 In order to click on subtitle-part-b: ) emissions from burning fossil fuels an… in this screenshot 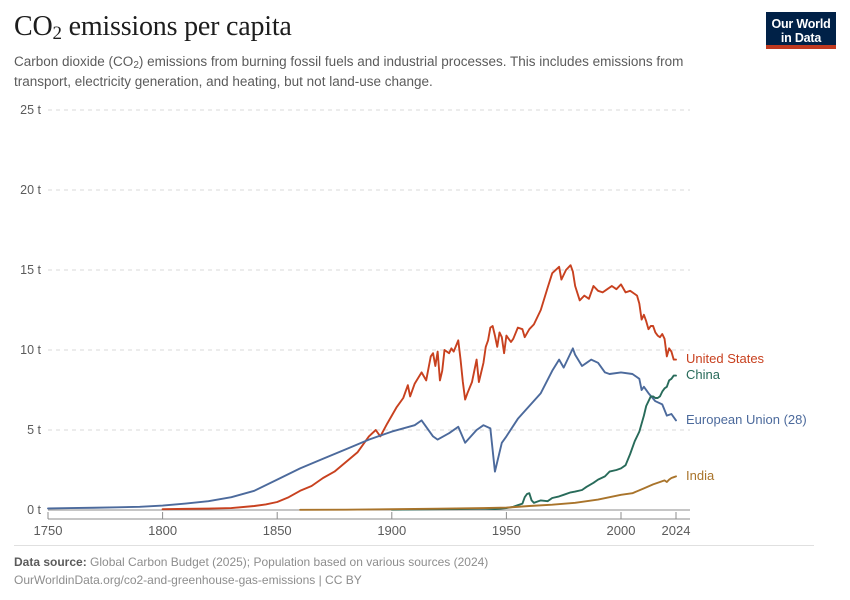, I will do `click(349, 71)`.